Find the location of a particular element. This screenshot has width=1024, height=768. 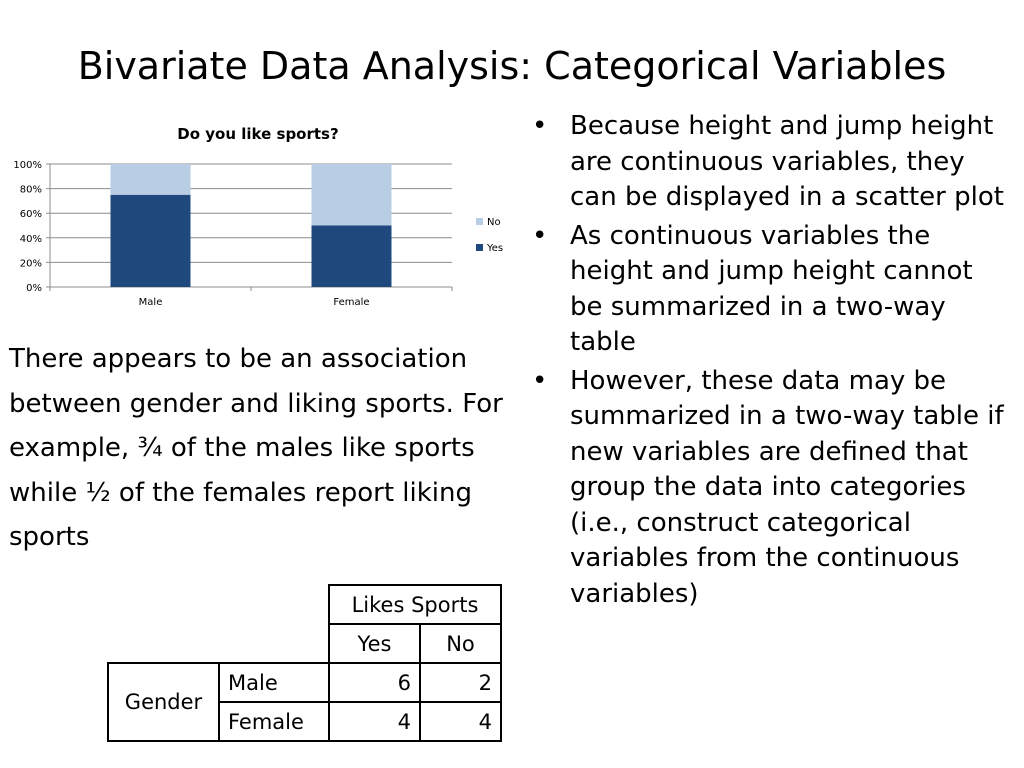

chart-y-tick-label: 80% is located at coordinates (31, 190).